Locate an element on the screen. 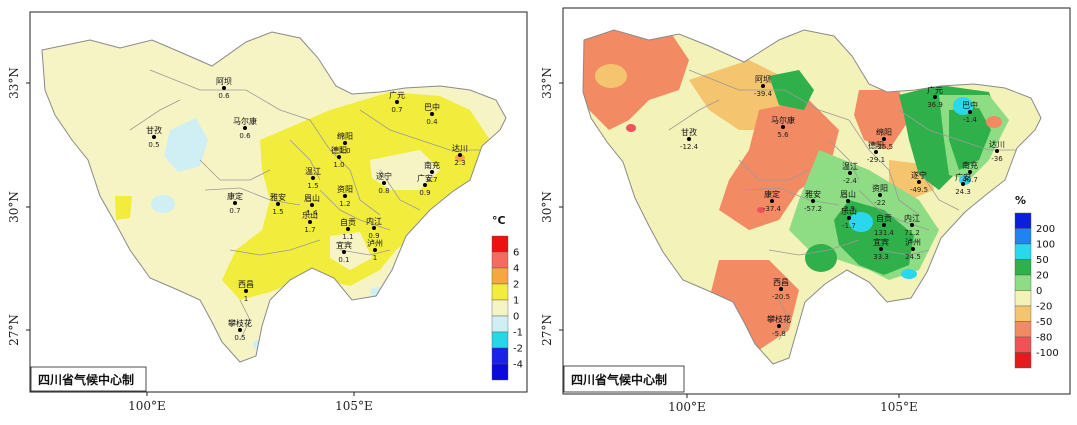 The height and width of the screenshot is (425, 1077). legend-label: 2 is located at coordinates (516, 285).